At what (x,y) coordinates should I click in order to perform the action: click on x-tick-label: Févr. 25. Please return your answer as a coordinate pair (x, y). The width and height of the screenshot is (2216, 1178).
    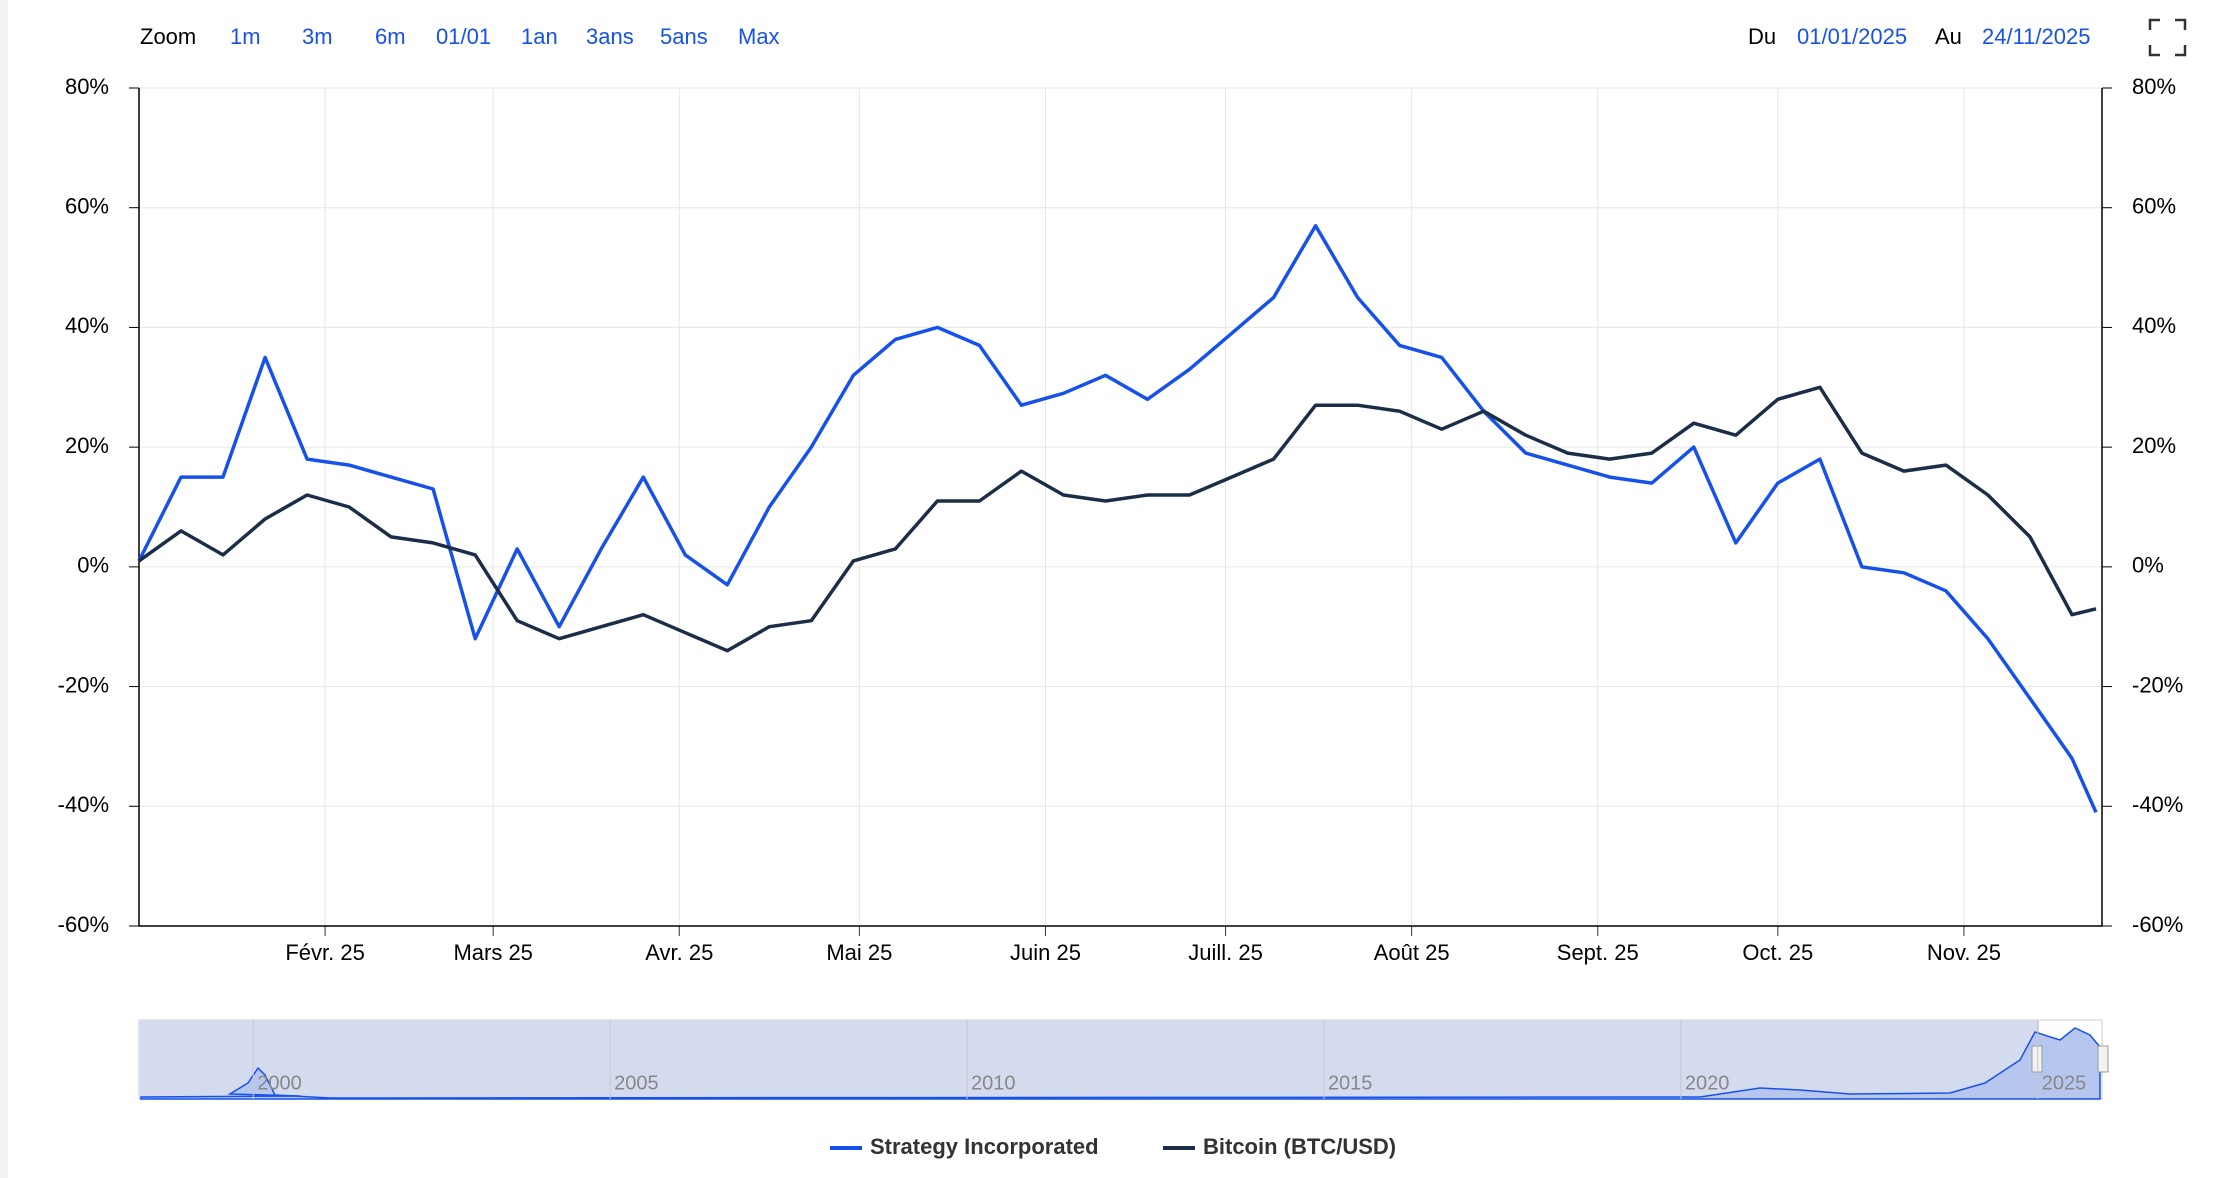
    Looking at the image, I should click on (324, 952).